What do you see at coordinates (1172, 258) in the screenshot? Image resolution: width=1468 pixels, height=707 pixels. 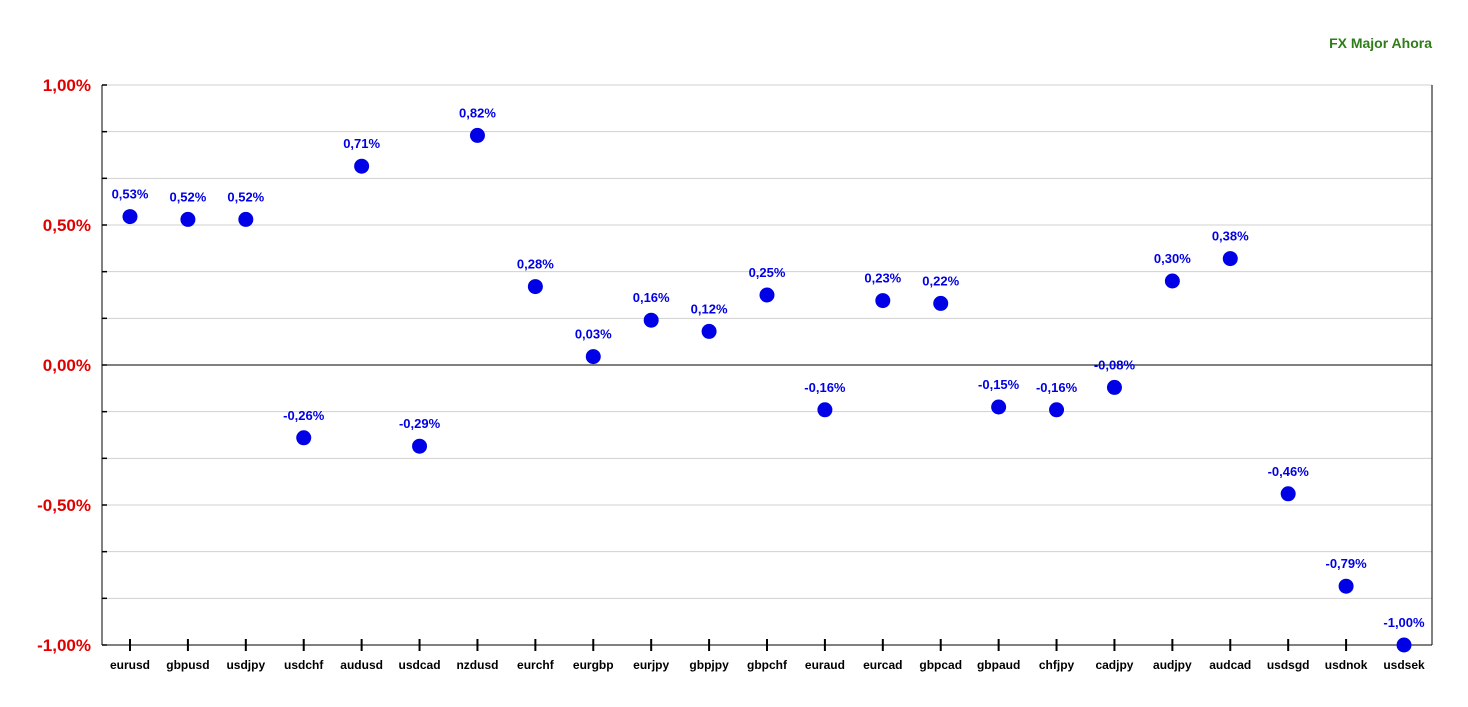 I see `data-label: 0,30%` at bounding box center [1172, 258].